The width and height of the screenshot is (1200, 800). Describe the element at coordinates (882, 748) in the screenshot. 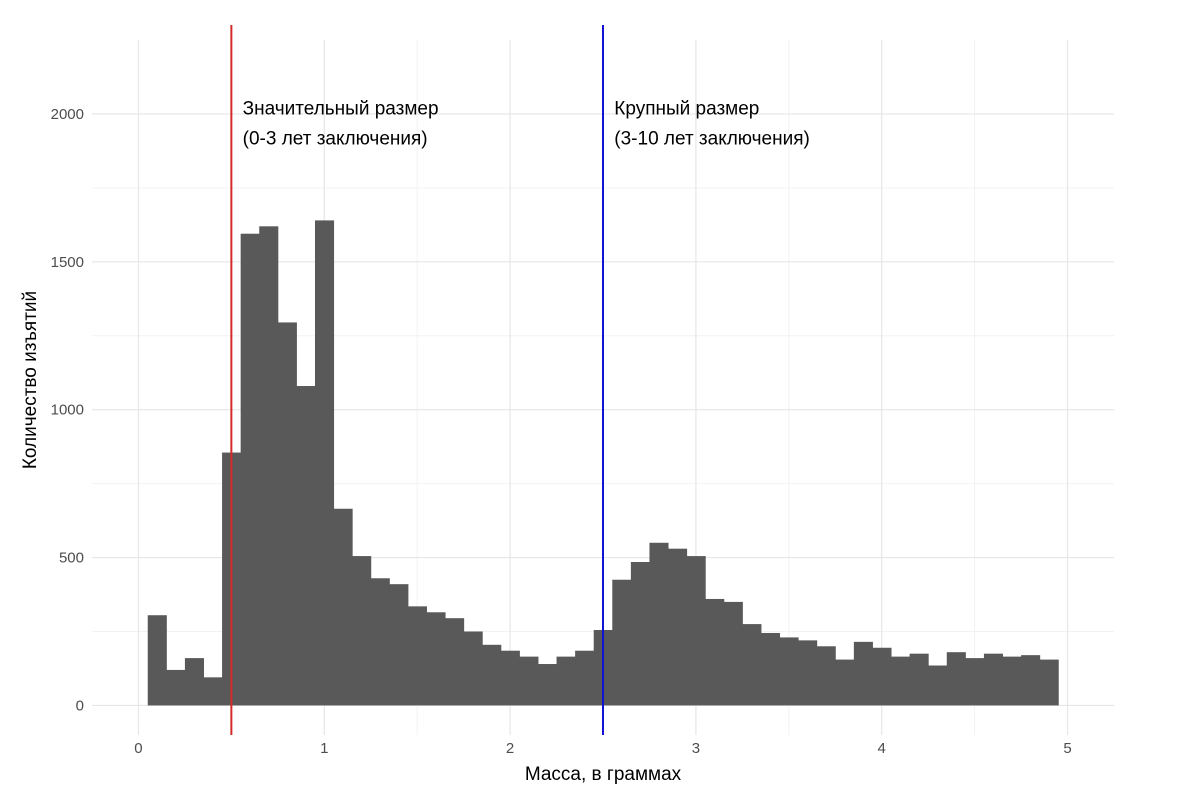

I see `x-tick-label: 4` at that location.